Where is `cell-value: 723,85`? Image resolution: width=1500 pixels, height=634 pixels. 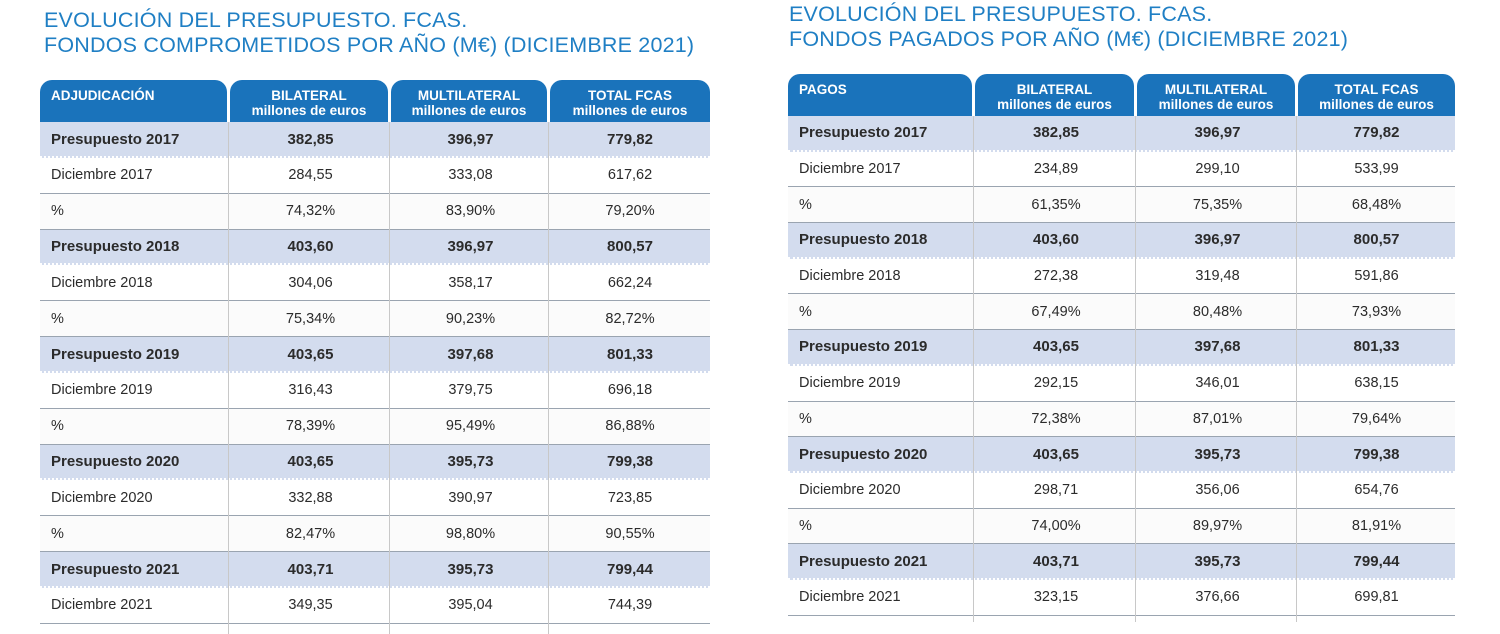 cell-value: 723,85 is located at coordinates (630, 497).